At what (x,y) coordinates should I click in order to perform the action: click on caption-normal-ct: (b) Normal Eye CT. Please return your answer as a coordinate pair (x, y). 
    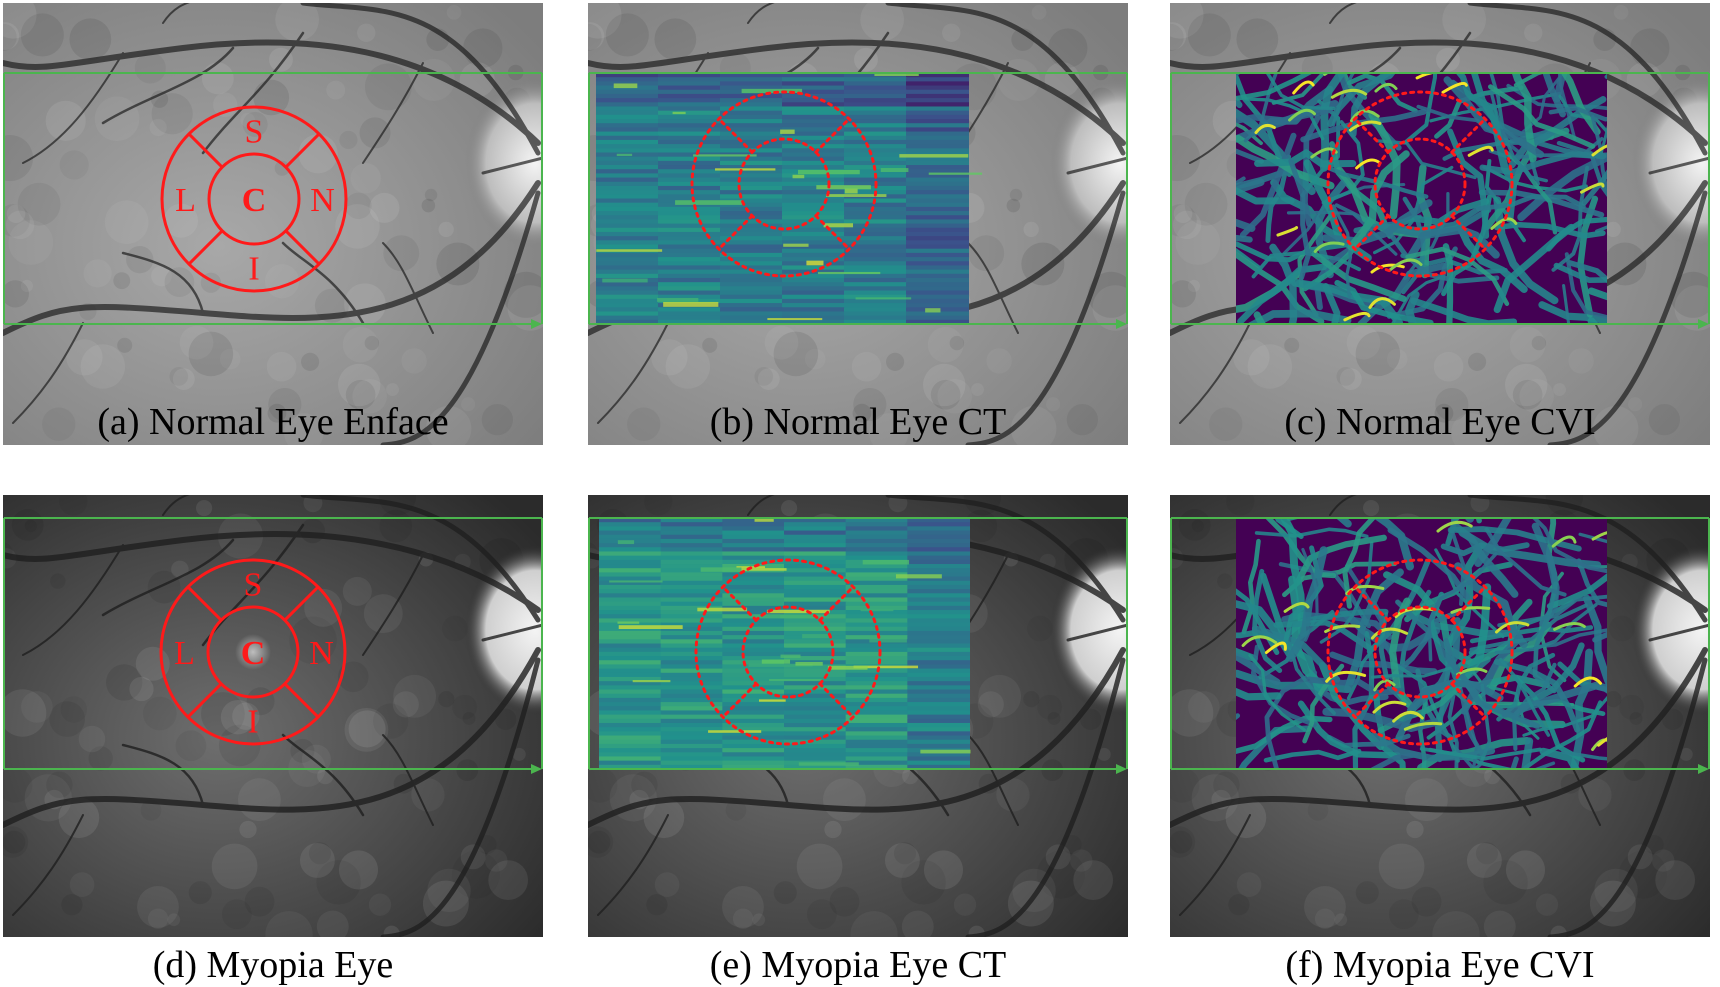
    Looking at the image, I should click on (858, 422).